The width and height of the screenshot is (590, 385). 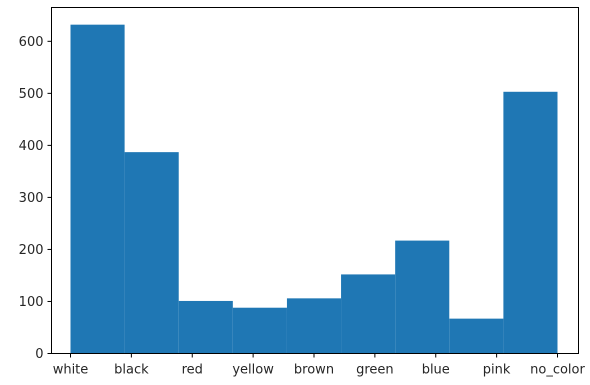 I want to click on y-tick-label: 200, so click(x=31, y=250).